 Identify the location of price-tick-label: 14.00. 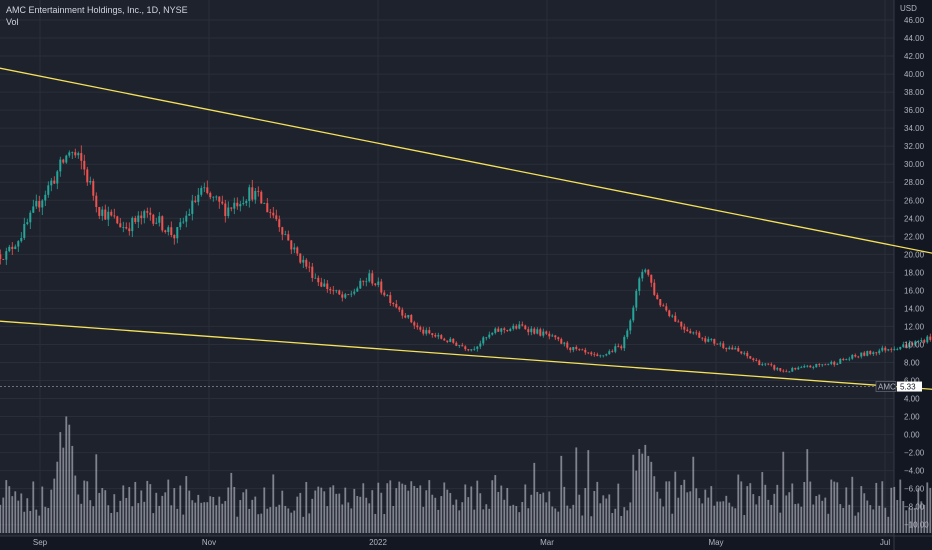
(914, 308).